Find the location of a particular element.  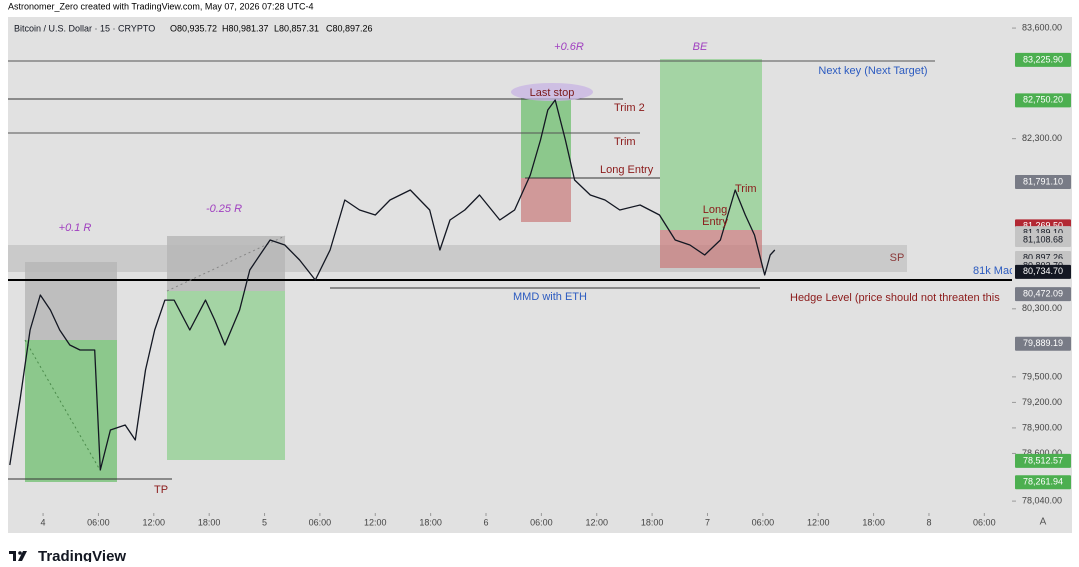

annotation: Long is located at coordinates (715, 210).